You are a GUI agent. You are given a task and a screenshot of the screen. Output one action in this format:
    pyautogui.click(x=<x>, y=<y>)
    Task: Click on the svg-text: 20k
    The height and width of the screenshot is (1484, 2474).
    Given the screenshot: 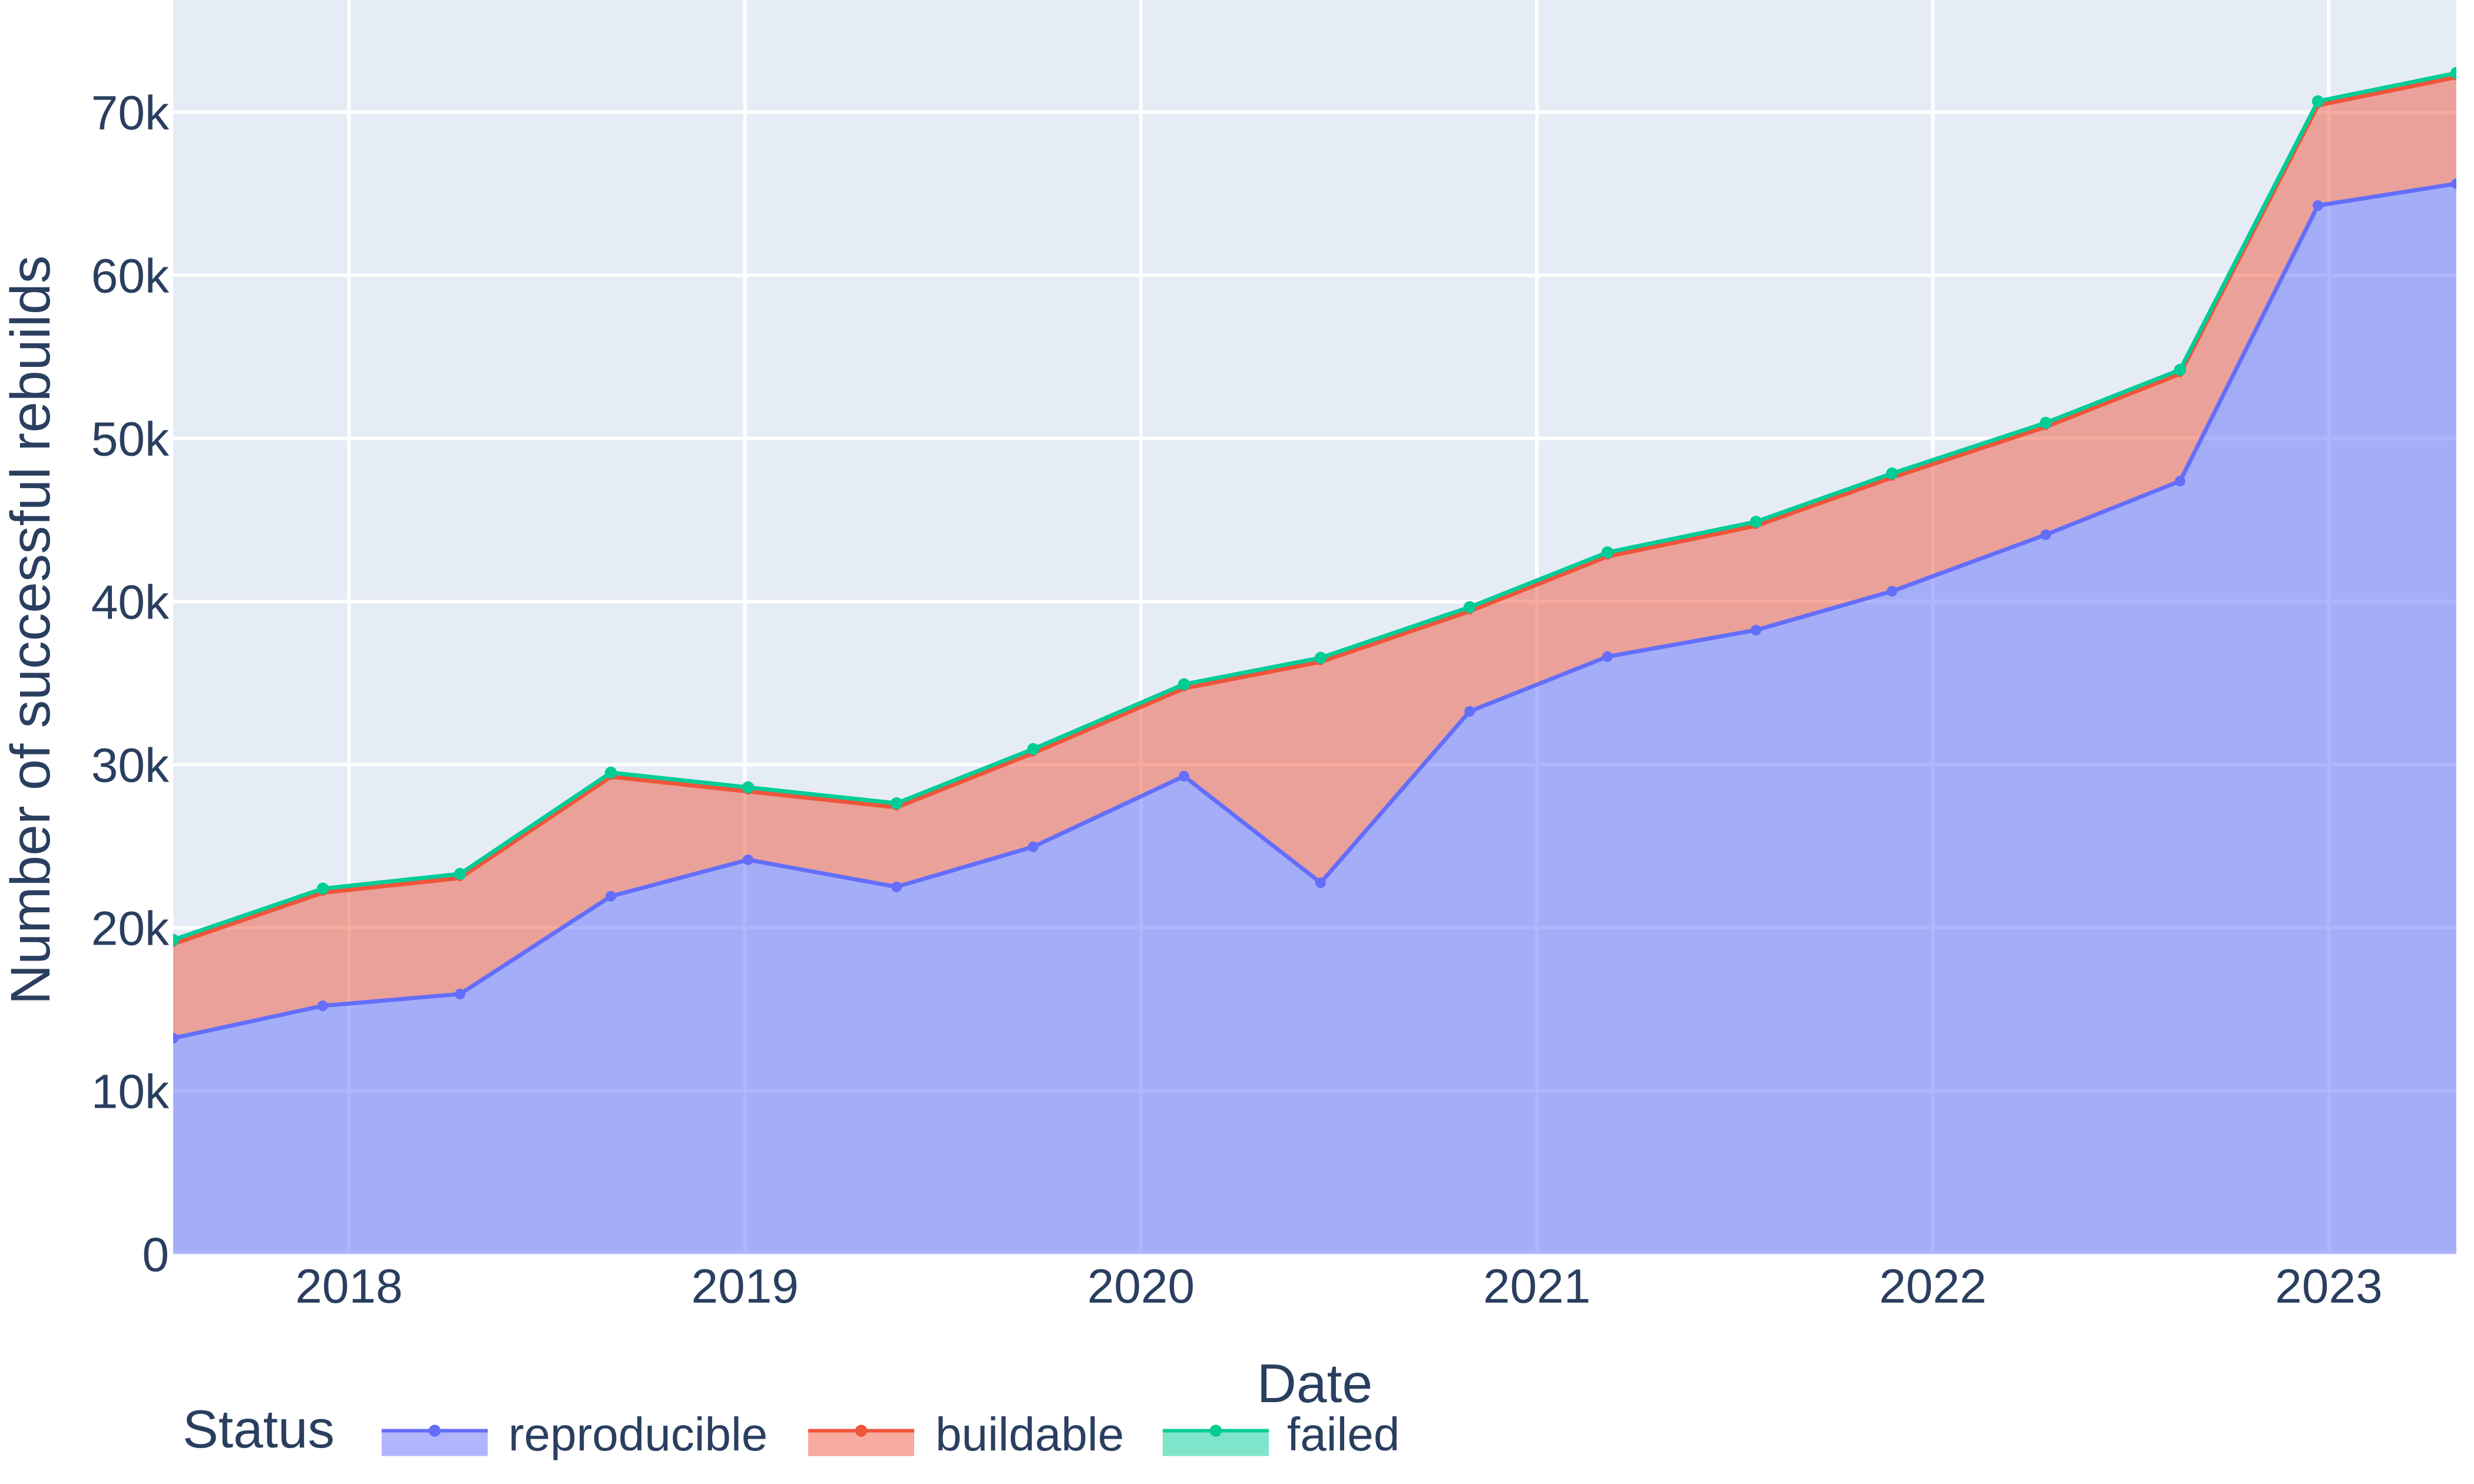 What is the action you would take?
    pyautogui.click(x=130, y=929)
    